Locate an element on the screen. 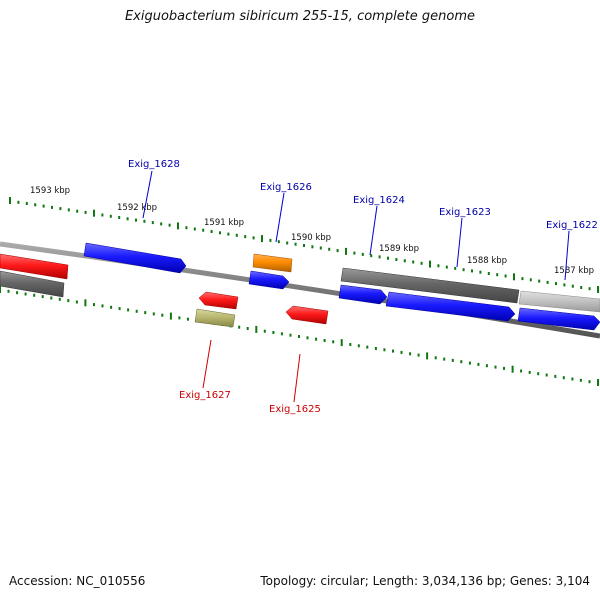 This screenshot has width=600, height=600. gene-label-exig-1628: Exig_1628 is located at coordinates (154, 164).